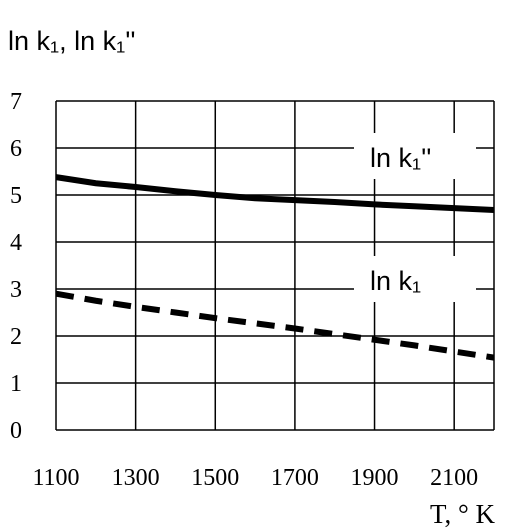  What do you see at coordinates (136, 478) in the screenshot?
I see `x-tick-label: 1300` at bounding box center [136, 478].